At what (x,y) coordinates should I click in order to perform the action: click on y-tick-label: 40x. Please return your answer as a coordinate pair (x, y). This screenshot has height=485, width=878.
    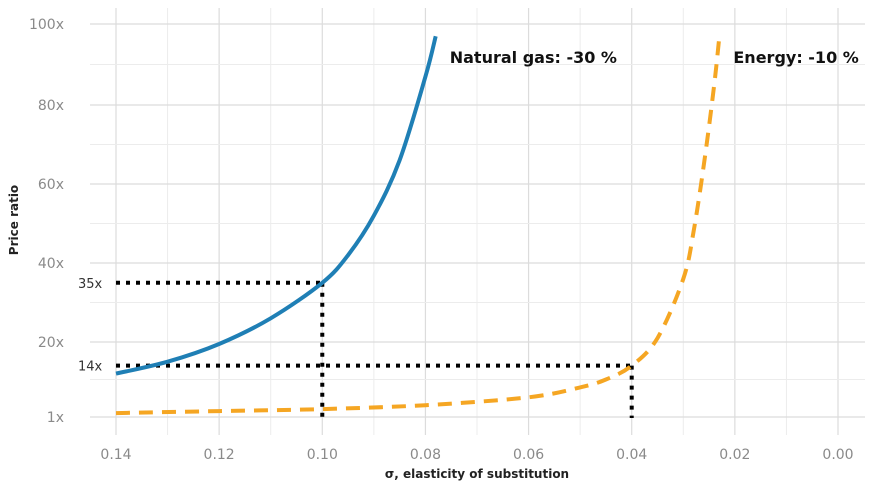
    Looking at the image, I should click on (51, 264).